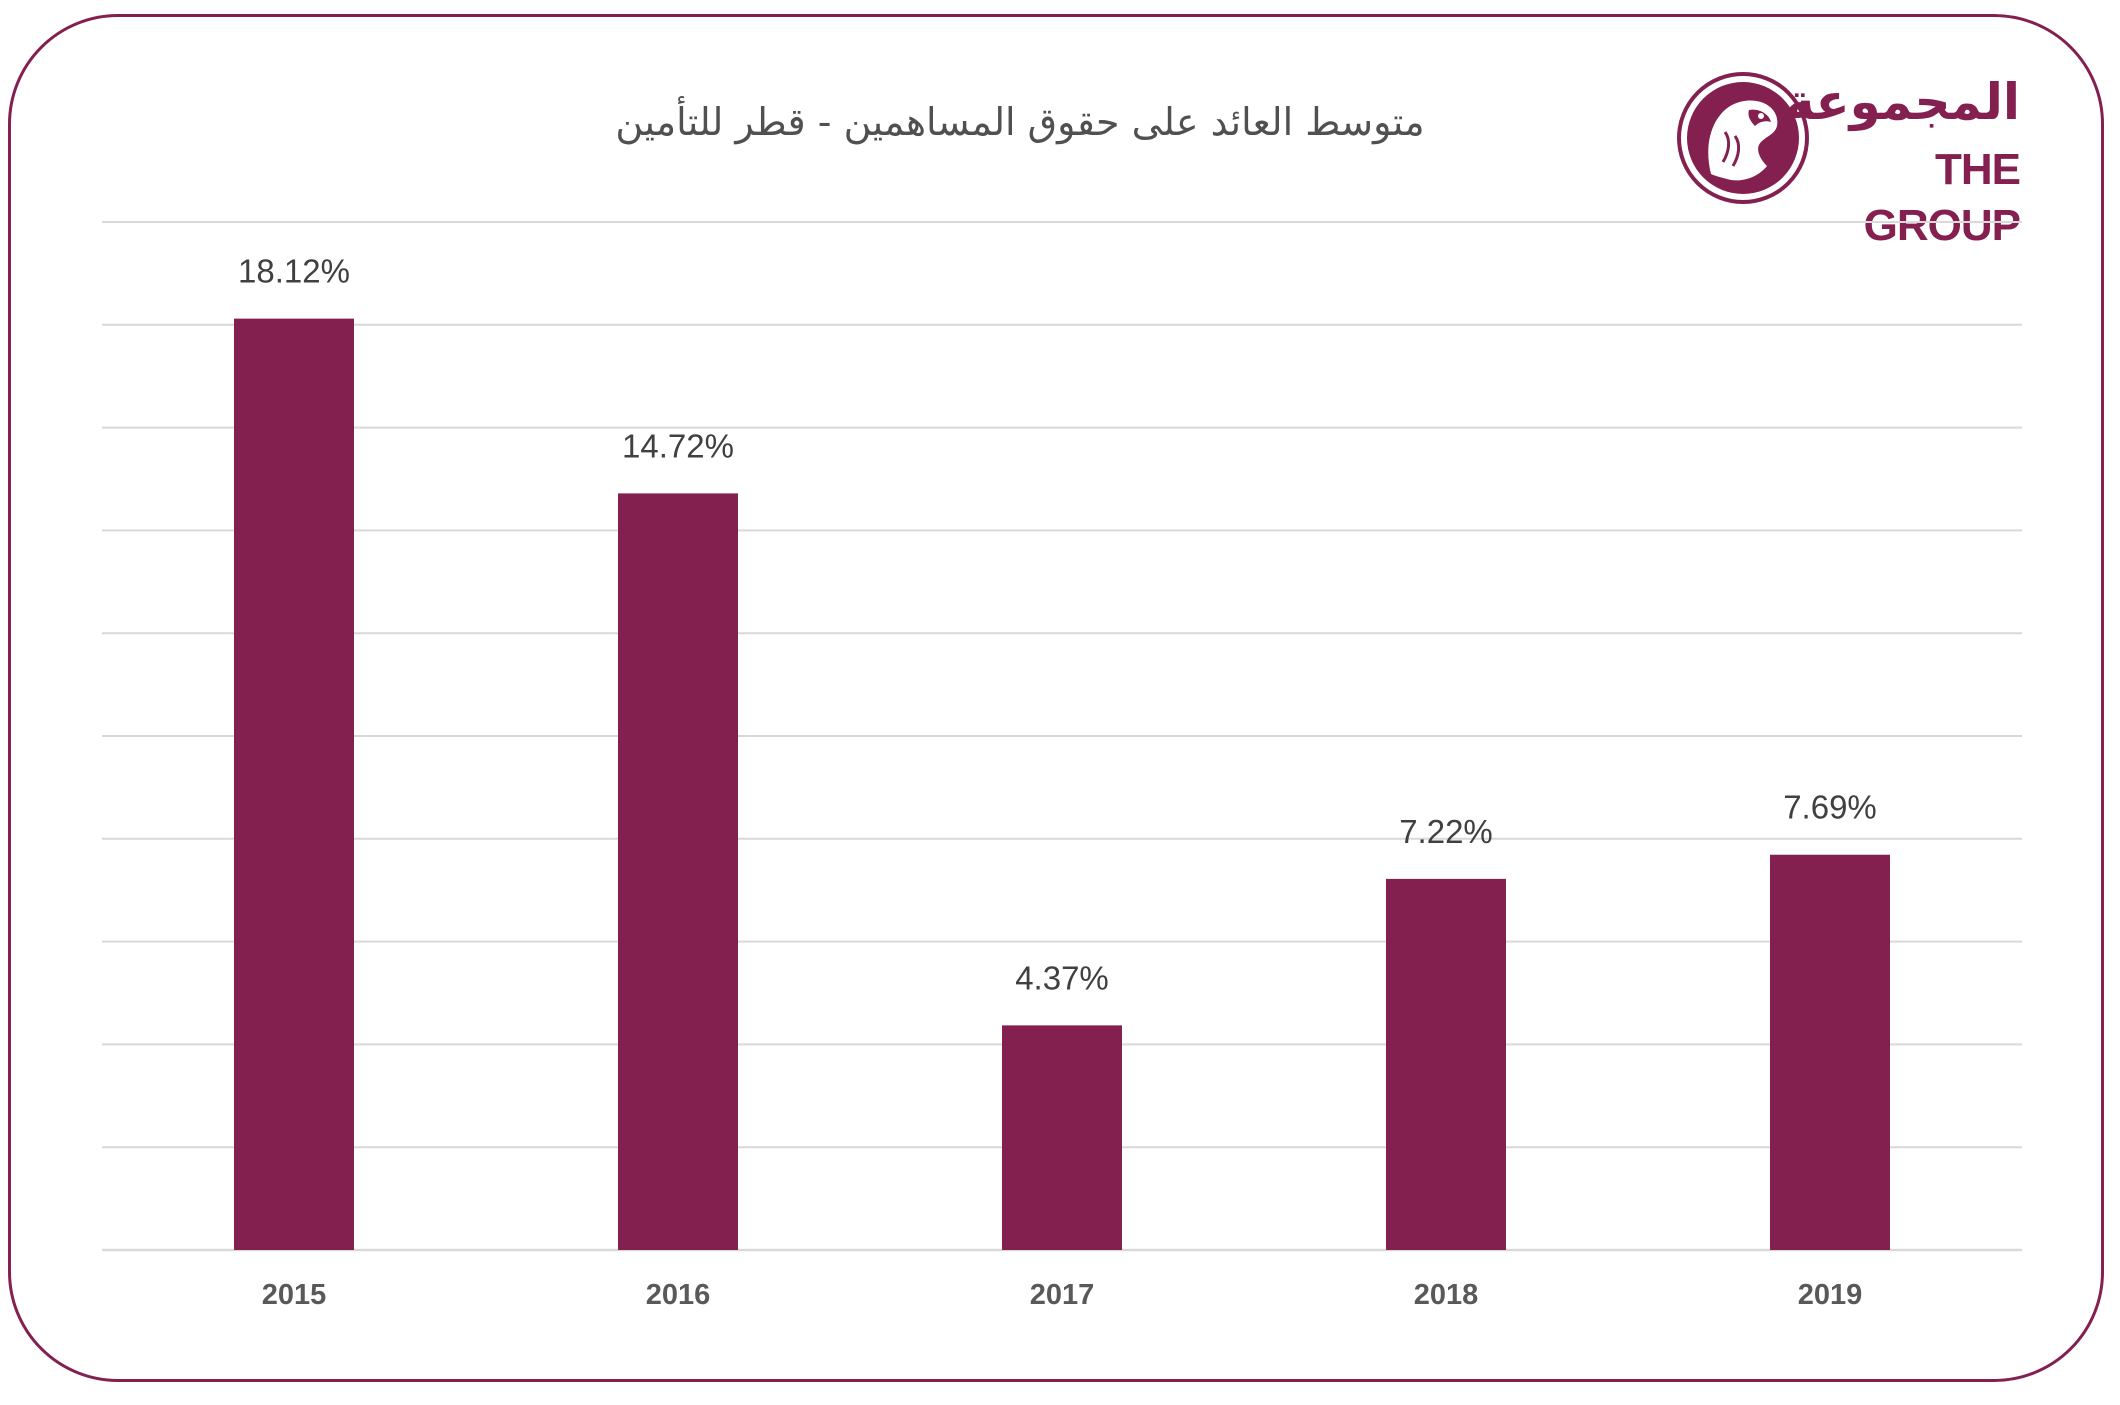 The image size is (2120, 1405). I want to click on data-label-2018: 7.22%, so click(1446, 831).